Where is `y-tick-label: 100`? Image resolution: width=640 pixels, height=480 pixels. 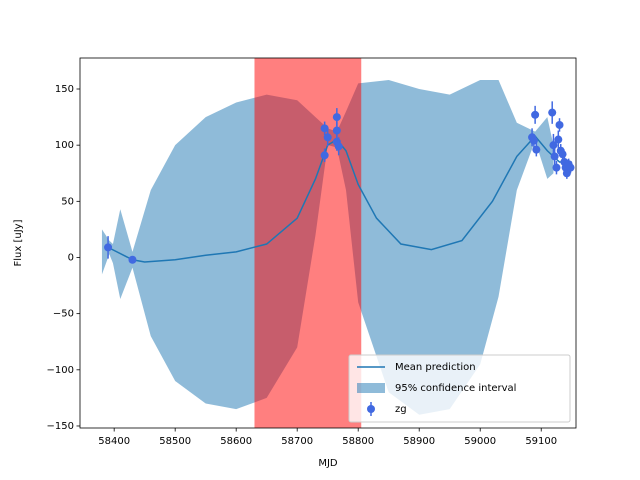 y-tick-label: 100 is located at coordinates (64, 145).